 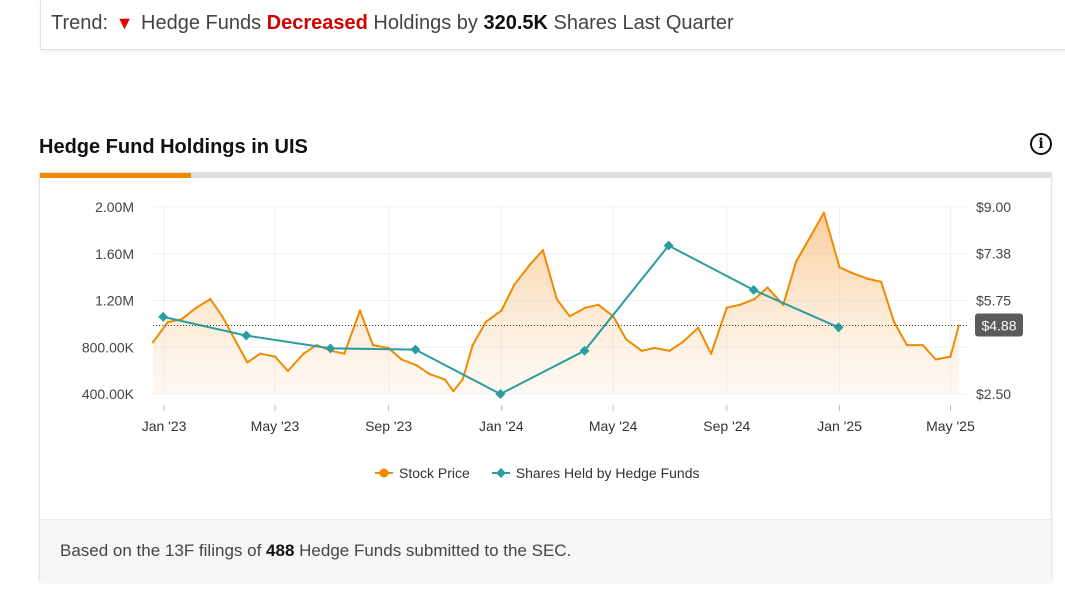 What do you see at coordinates (425, 23) in the screenshot?
I see `trend-middle: Holdings by` at bounding box center [425, 23].